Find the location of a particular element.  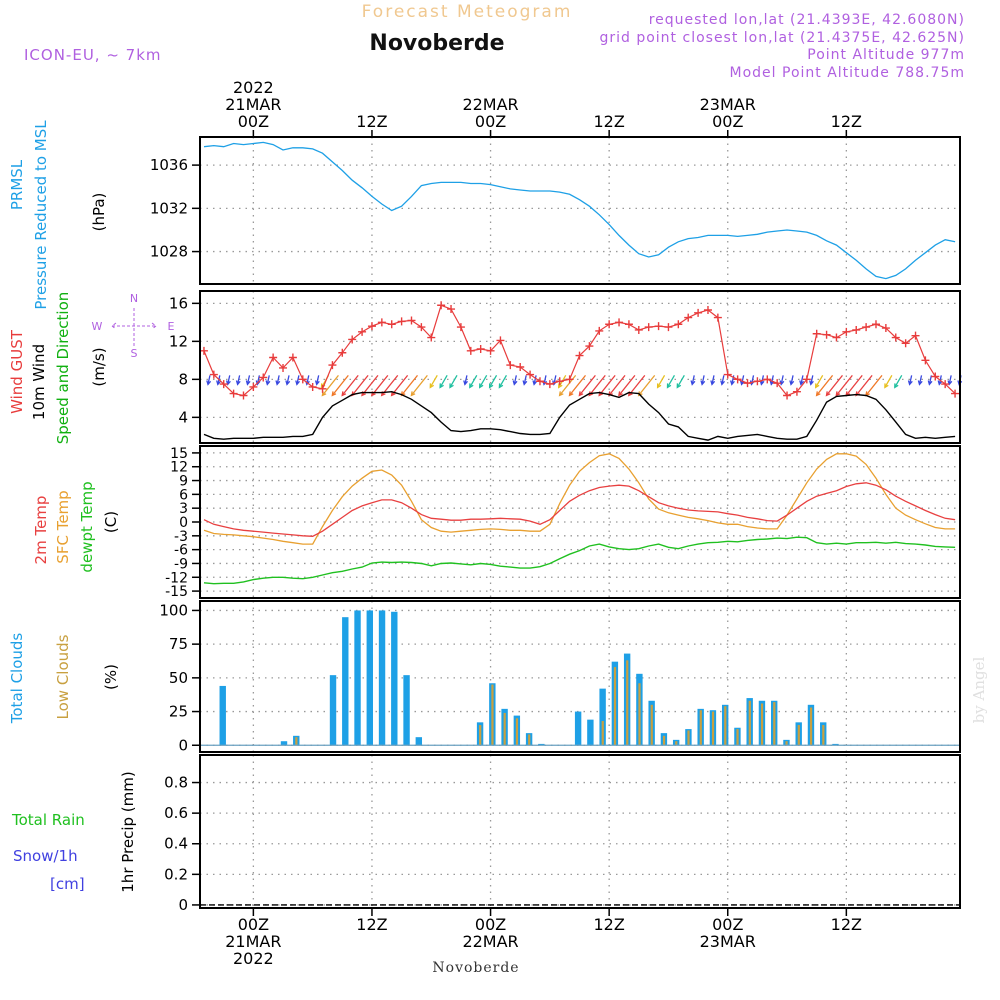

pressure-frame is located at coordinates (580, 210).